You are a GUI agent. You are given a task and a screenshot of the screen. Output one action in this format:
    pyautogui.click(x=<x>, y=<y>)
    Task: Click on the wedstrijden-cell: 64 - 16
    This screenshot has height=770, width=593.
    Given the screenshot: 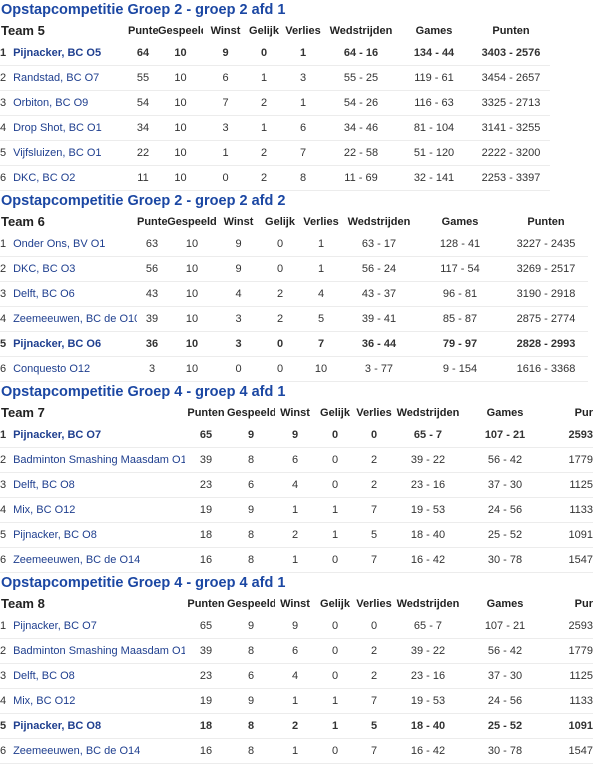 What is the action you would take?
    pyautogui.click(x=361, y=53)
    